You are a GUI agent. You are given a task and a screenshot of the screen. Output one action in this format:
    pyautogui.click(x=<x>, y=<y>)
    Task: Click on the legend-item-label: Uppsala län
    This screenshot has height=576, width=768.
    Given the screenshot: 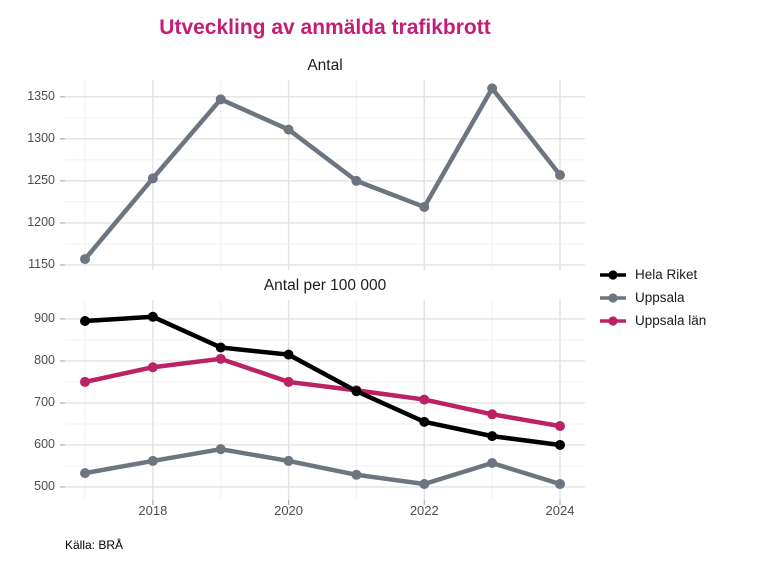 What is the action you would take?
    pyautogui.click(x=671, y=320)
    